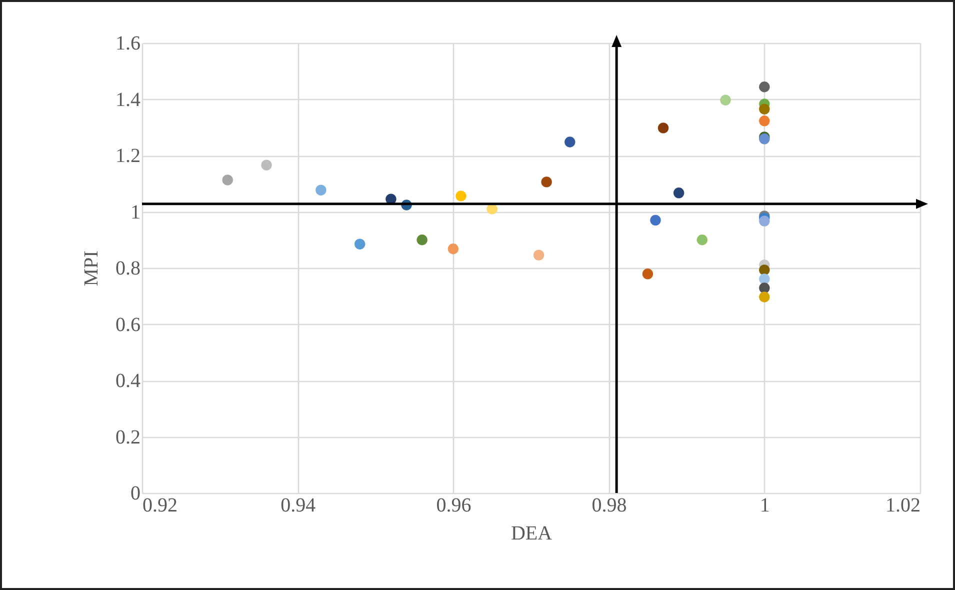 Image resolution: width=955 pixels, height=590 pixels. What do you see at coordinates (128, 99) in the screenshot?
I see `y-tick-label: 1.4` at bounding box center [128, 99].